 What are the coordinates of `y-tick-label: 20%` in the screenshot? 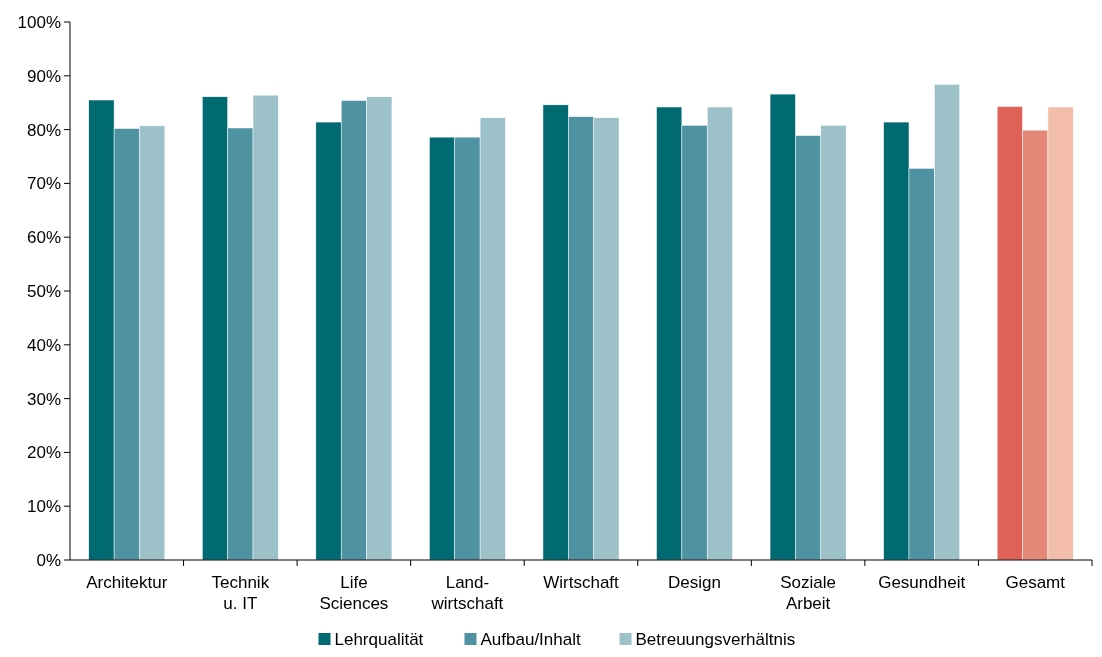 It's located at (43, 453).